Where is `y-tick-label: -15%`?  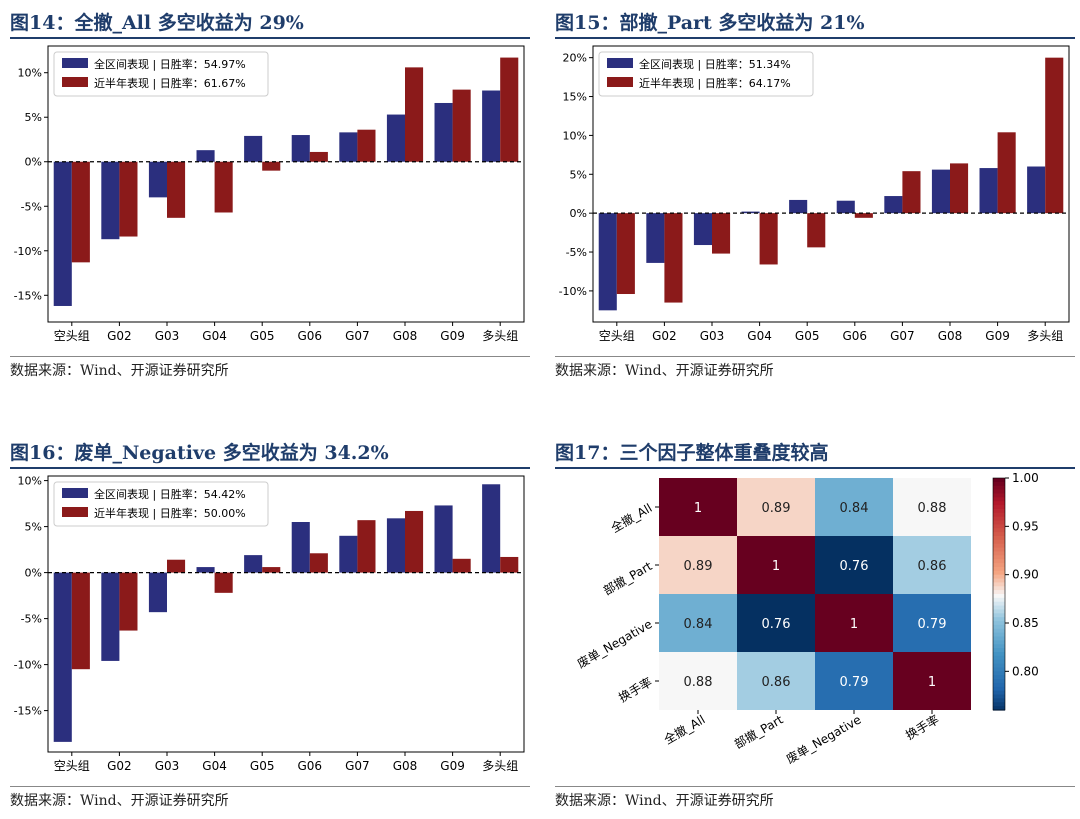
y-tick-label: -15% is located at coordinates (28, 711).